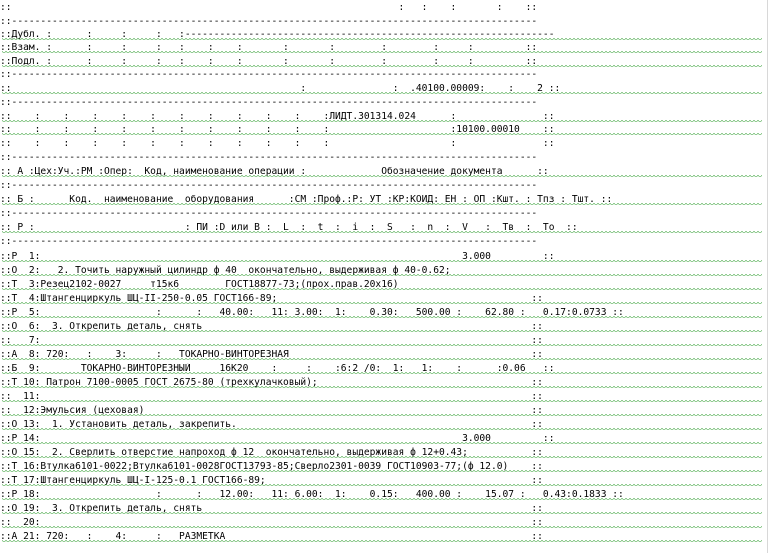 The height and width of the screenshot is (553, 768). Describe the element at coordinates (384, 411) in the screenshot. I see `line-30: :: 12:Эмульсия (цеховая) ::` at that location.